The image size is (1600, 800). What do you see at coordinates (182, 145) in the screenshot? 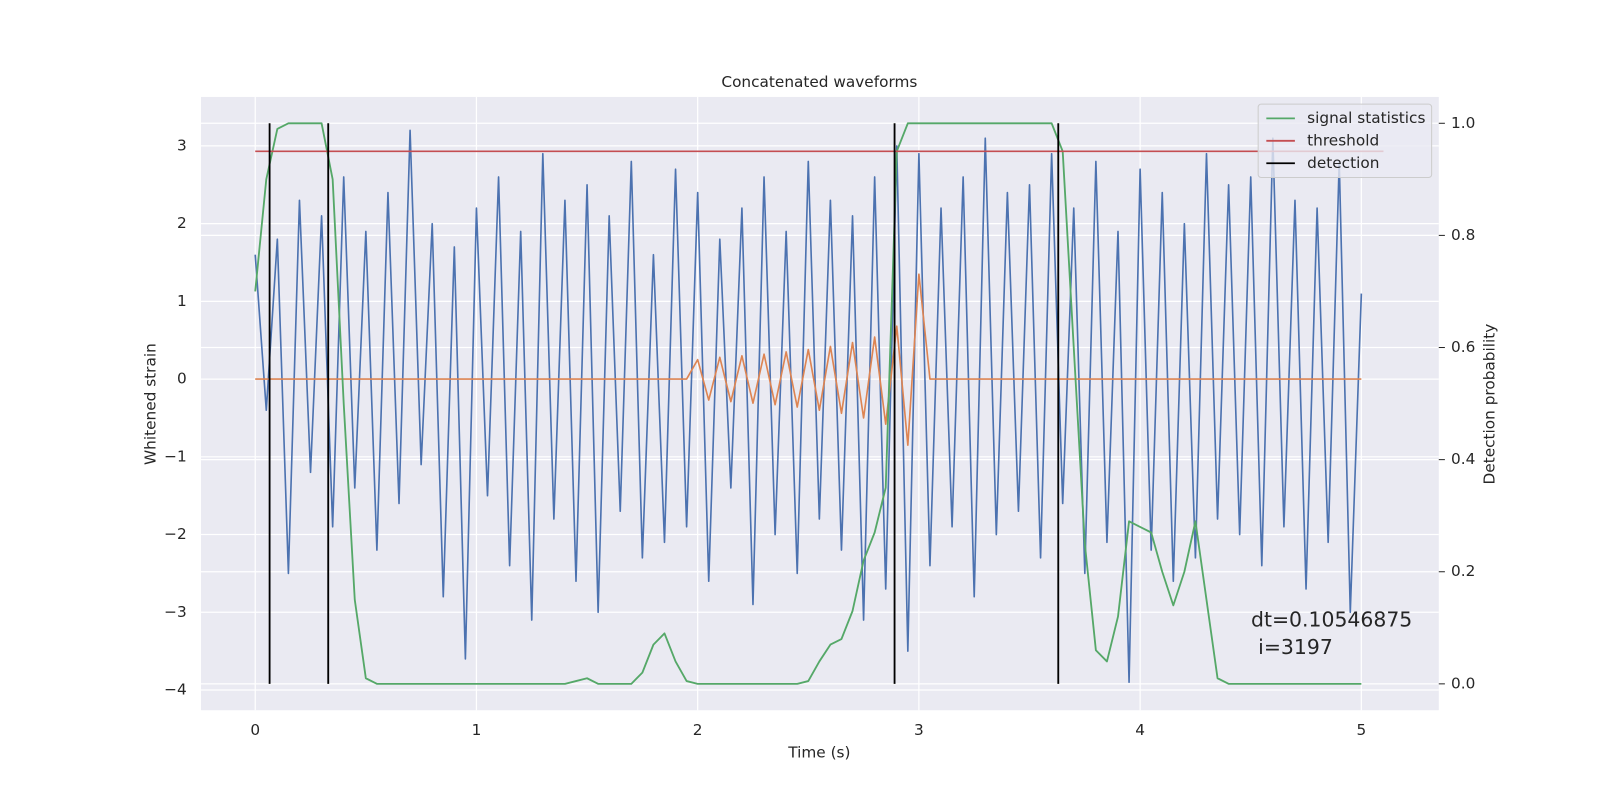
I see `y-tick-label: 3` at bounding box center [182, 145].